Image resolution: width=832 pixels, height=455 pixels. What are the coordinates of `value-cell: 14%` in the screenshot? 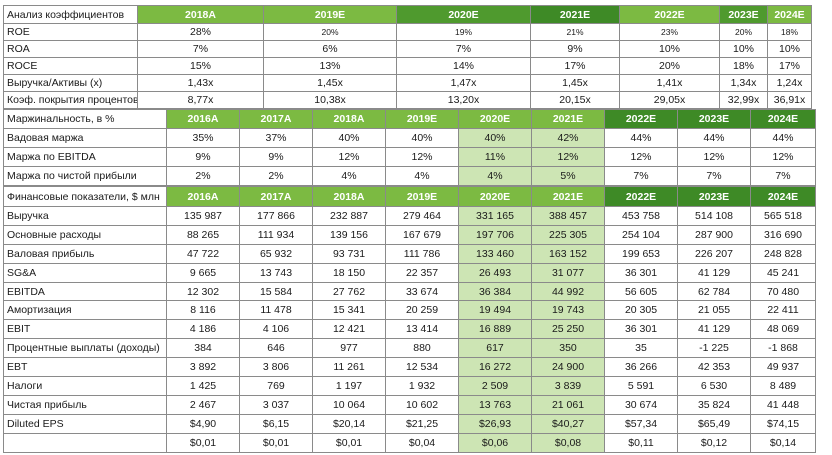 It's located at (463, 66).